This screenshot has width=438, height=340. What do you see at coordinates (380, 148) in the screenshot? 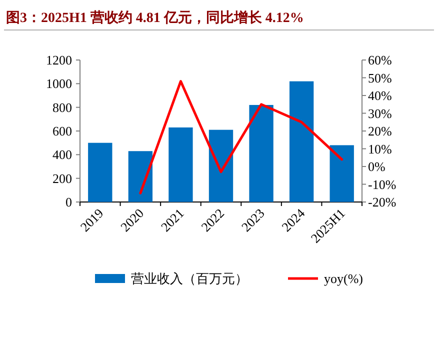
I see `y2-tick-label: 10%` at bounding box center [380, 148].